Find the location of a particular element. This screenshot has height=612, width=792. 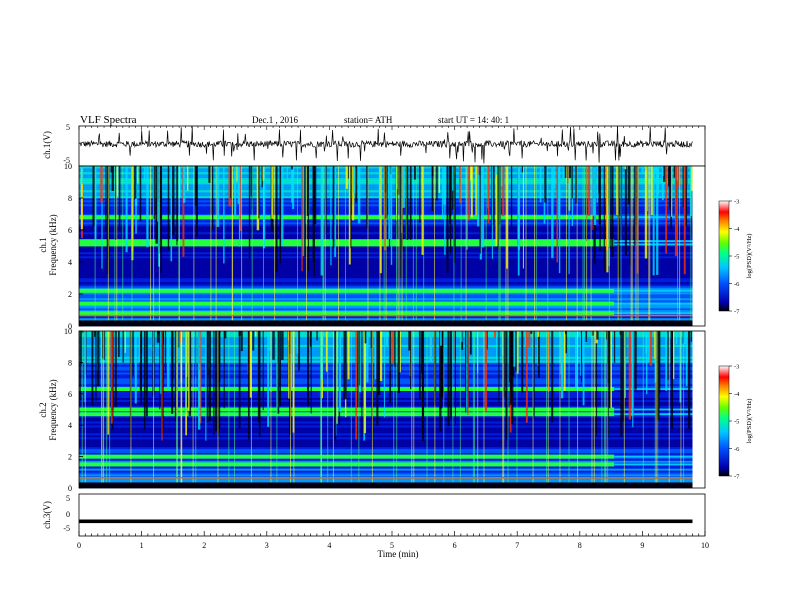

date-label: Dec.1 , 2016 is located at coordinates (275, 120).